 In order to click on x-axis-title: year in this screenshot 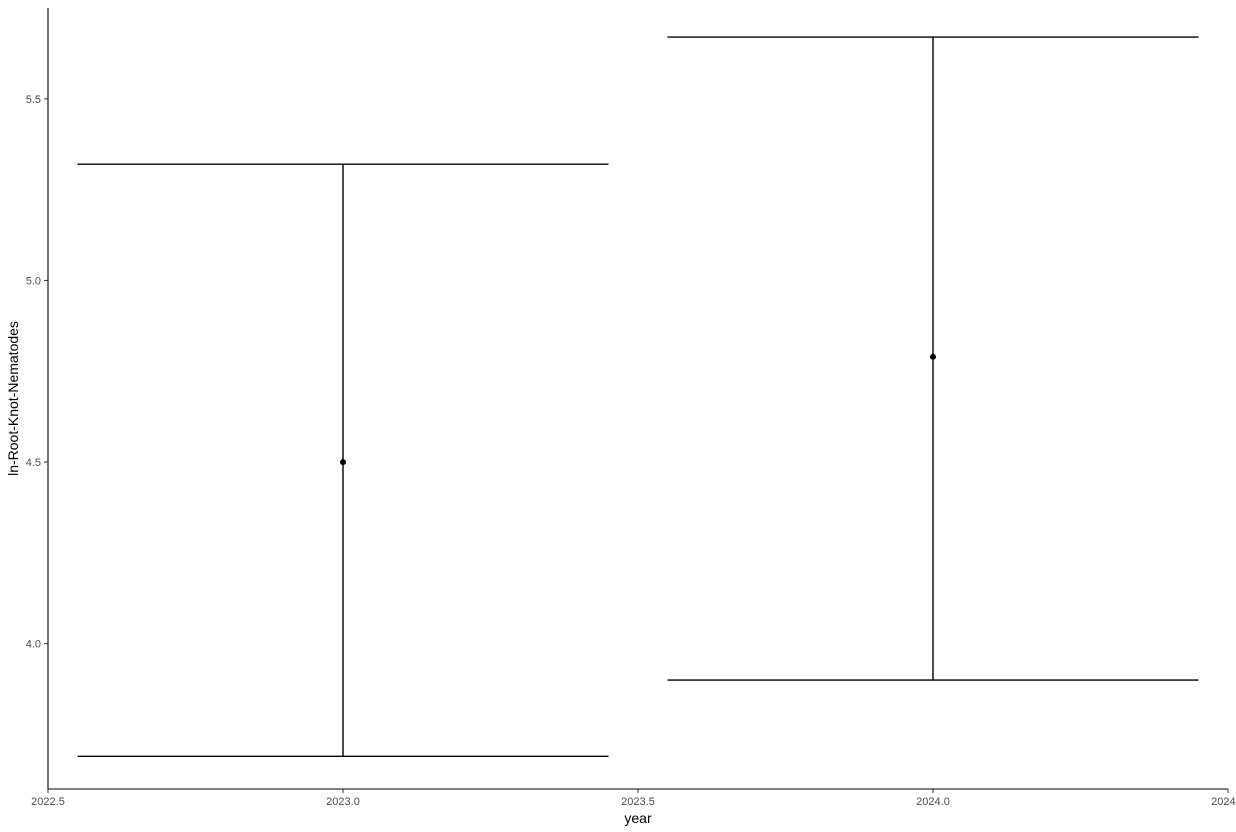, I will do `click(638, 818)`.